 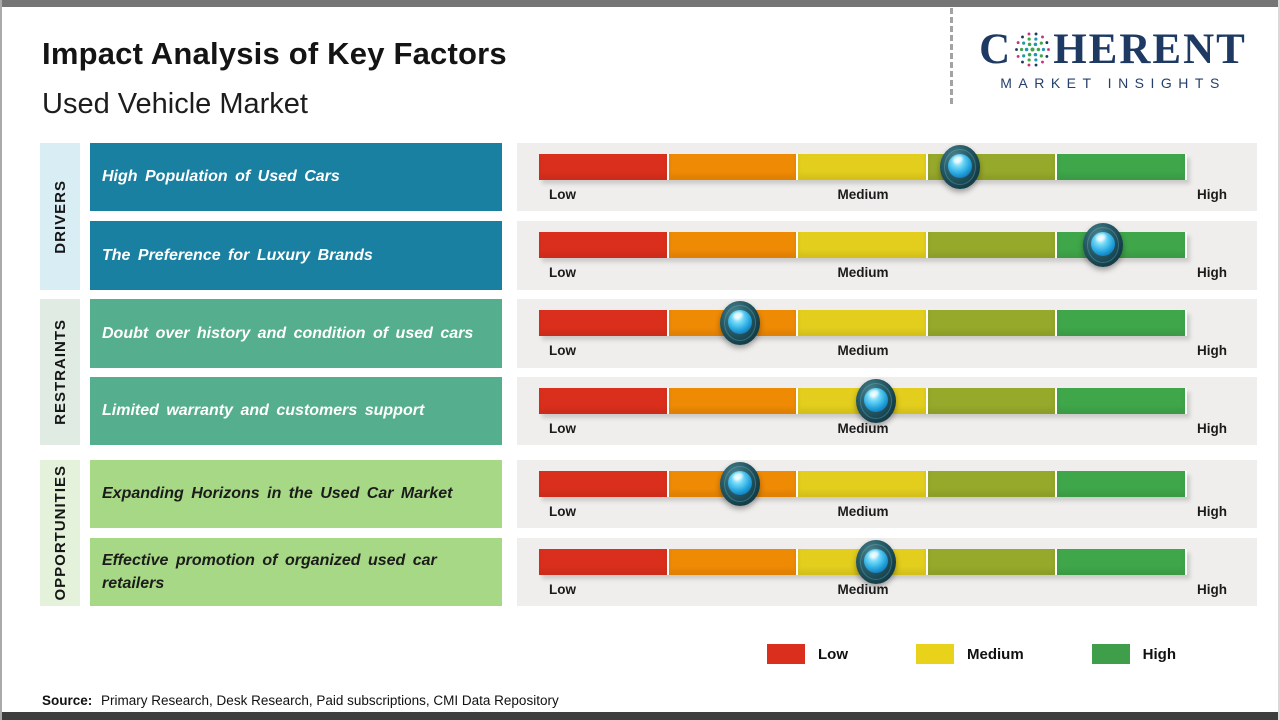 What do you see at coordinates (263, 411) in the screenshot?
I see `factor-label: Limited warranty and customers support` at bounding box center [263, 411].